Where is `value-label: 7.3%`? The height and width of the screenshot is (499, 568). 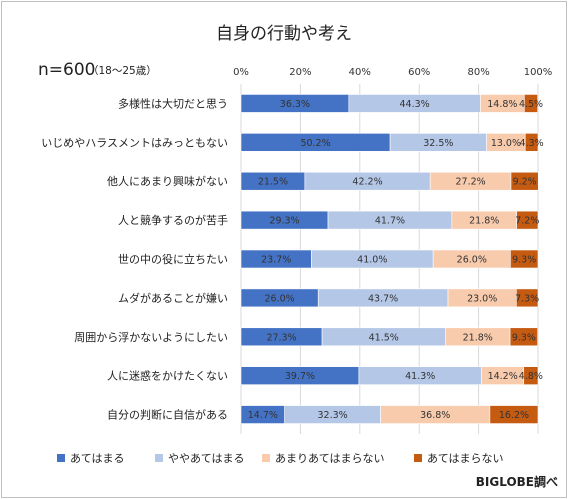
value-label: 7.3% is located at coordinates (527, 298).